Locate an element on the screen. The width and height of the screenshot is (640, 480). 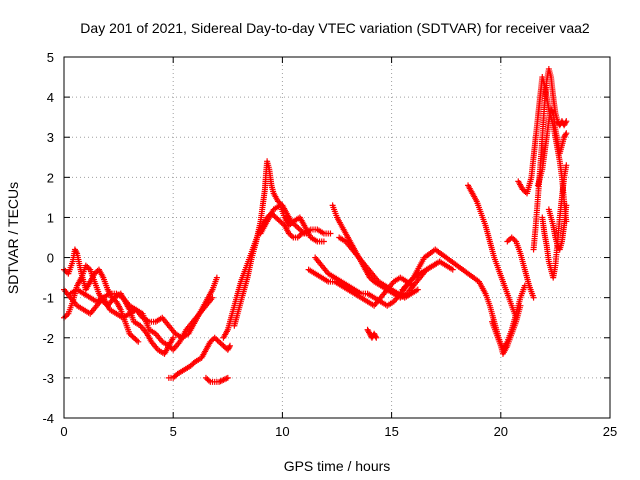
y-tick-label: 2 is located at coordinates (50, 177).